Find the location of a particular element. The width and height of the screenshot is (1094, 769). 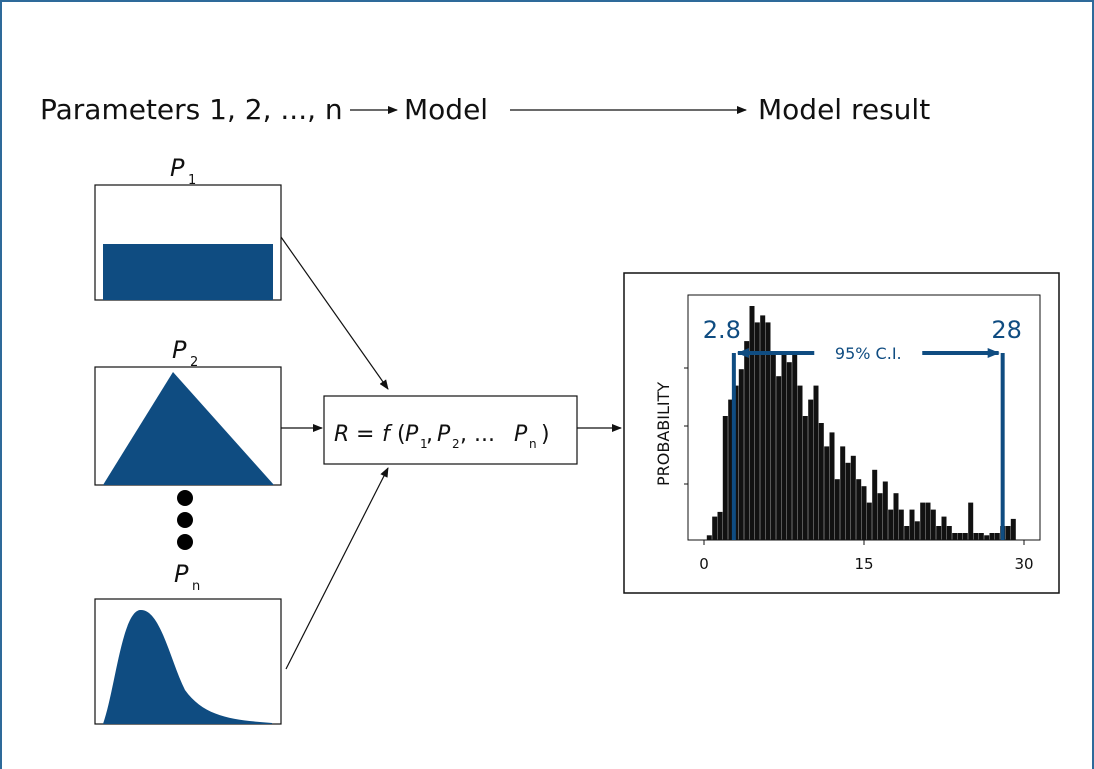

eq-f: f is located at coordinates (387, 434).